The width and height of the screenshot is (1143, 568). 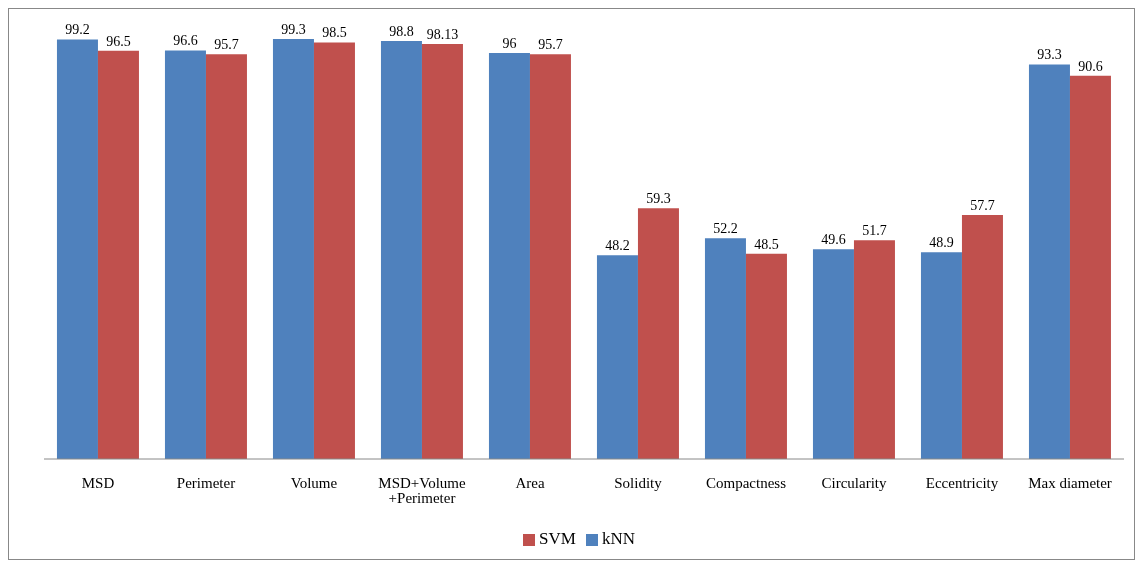 I want to click on x-tick-label: Circularity, so click(x=854, y=482).